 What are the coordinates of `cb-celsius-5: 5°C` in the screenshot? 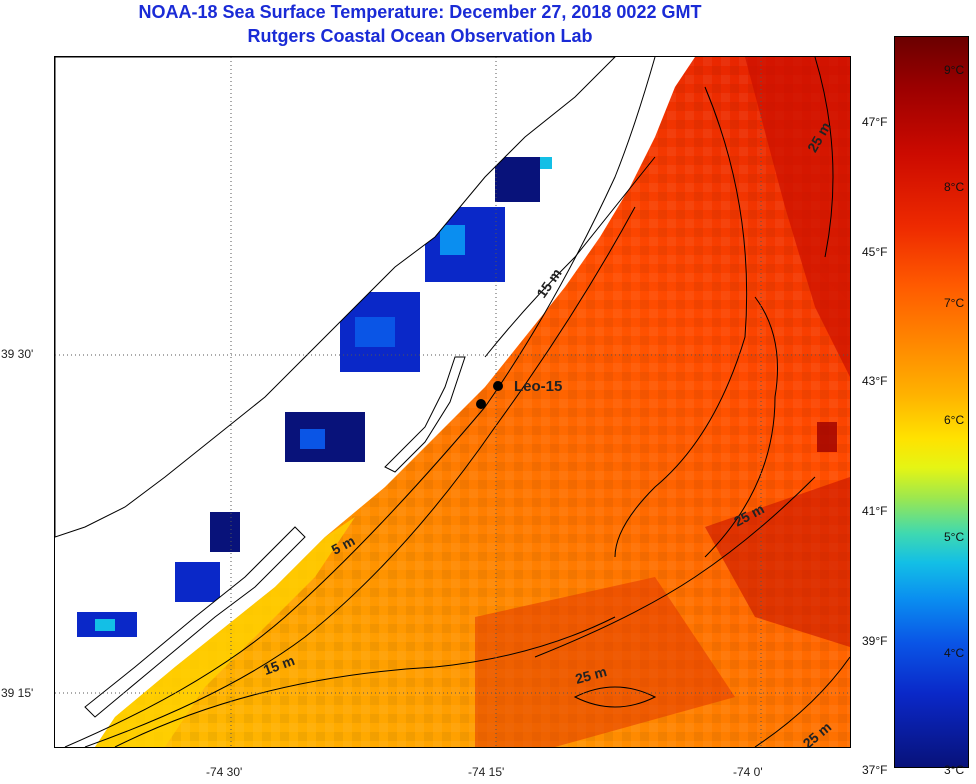 It's located at (954, 537).